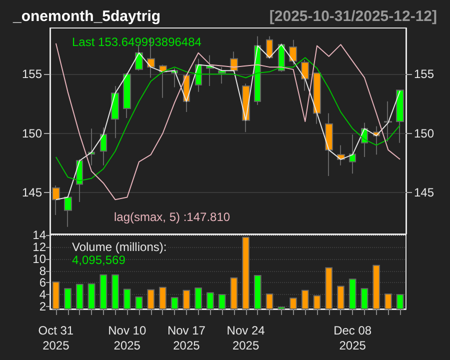  What do you see at coordinates (424, 74) in the screenshot?
I see `y2-tick-label: 155` at bounding box center [424, 74].